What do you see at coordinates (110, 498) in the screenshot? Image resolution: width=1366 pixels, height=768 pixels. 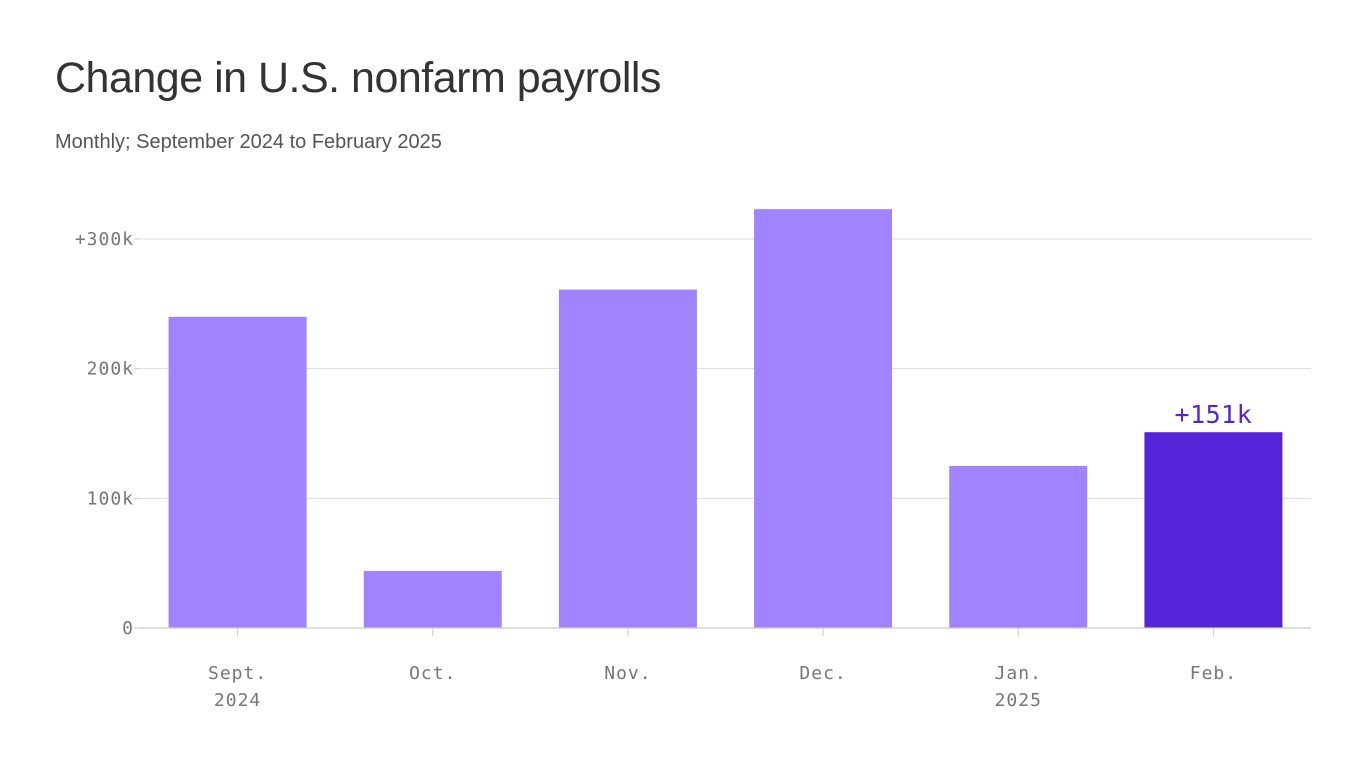 I see `y-tick-label: 100k` at bounding box center [110, 498].